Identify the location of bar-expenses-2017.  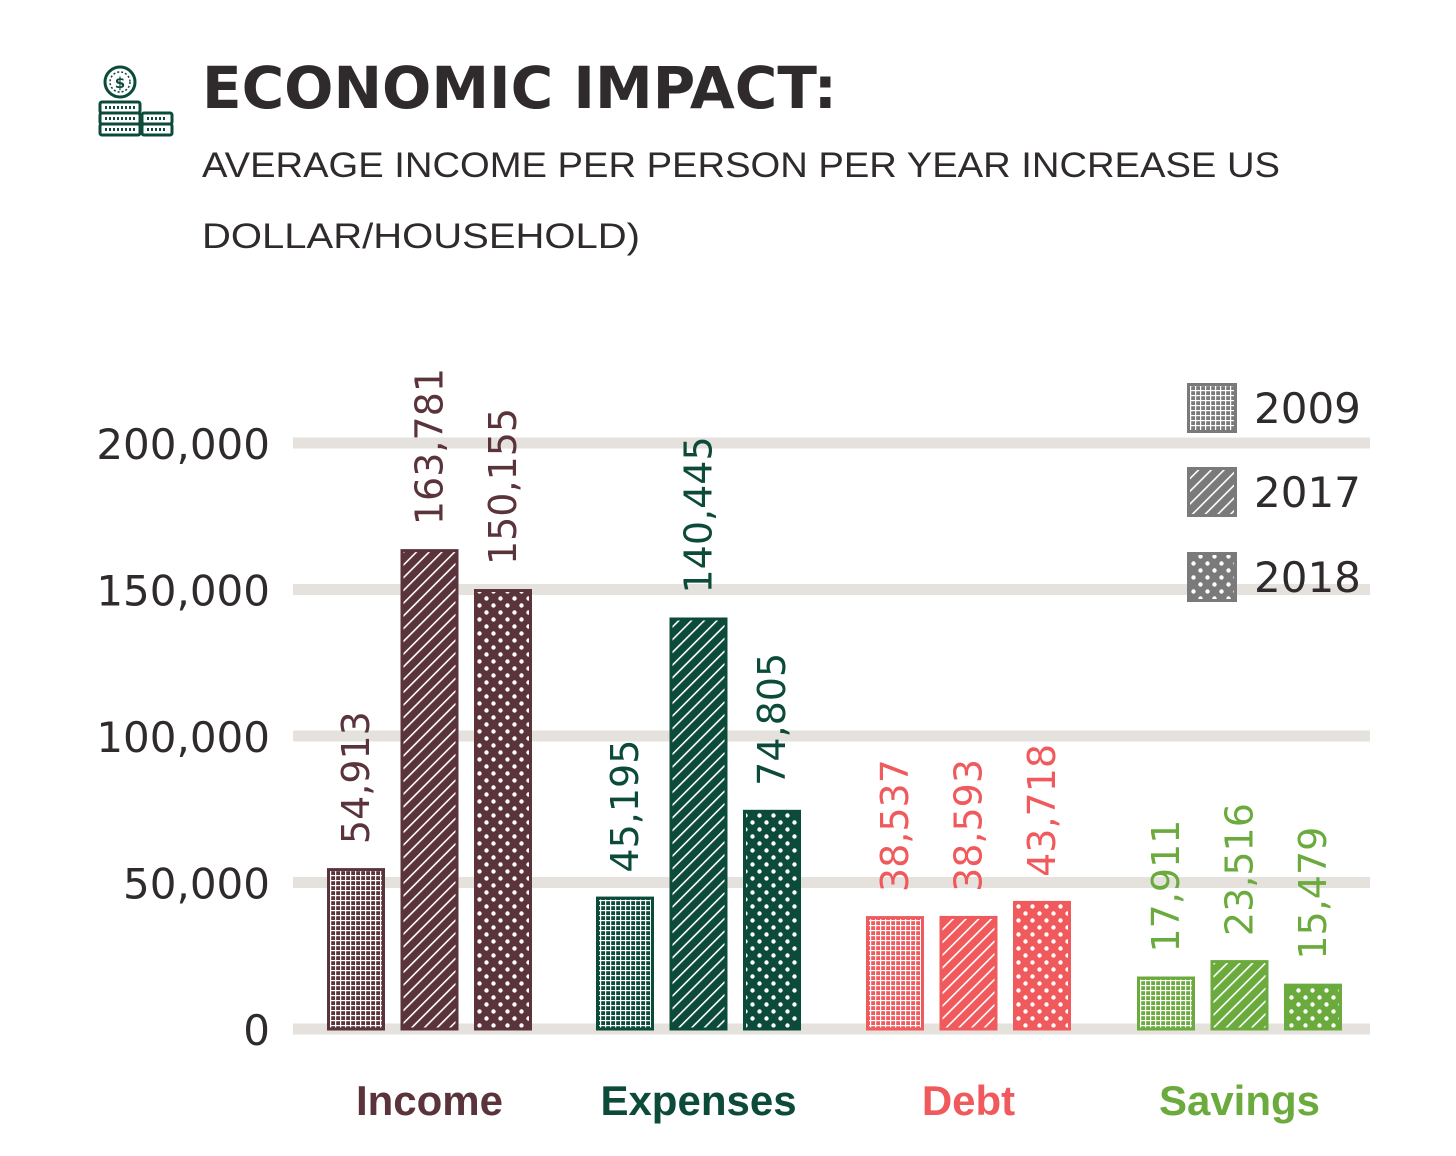
(698, 824).